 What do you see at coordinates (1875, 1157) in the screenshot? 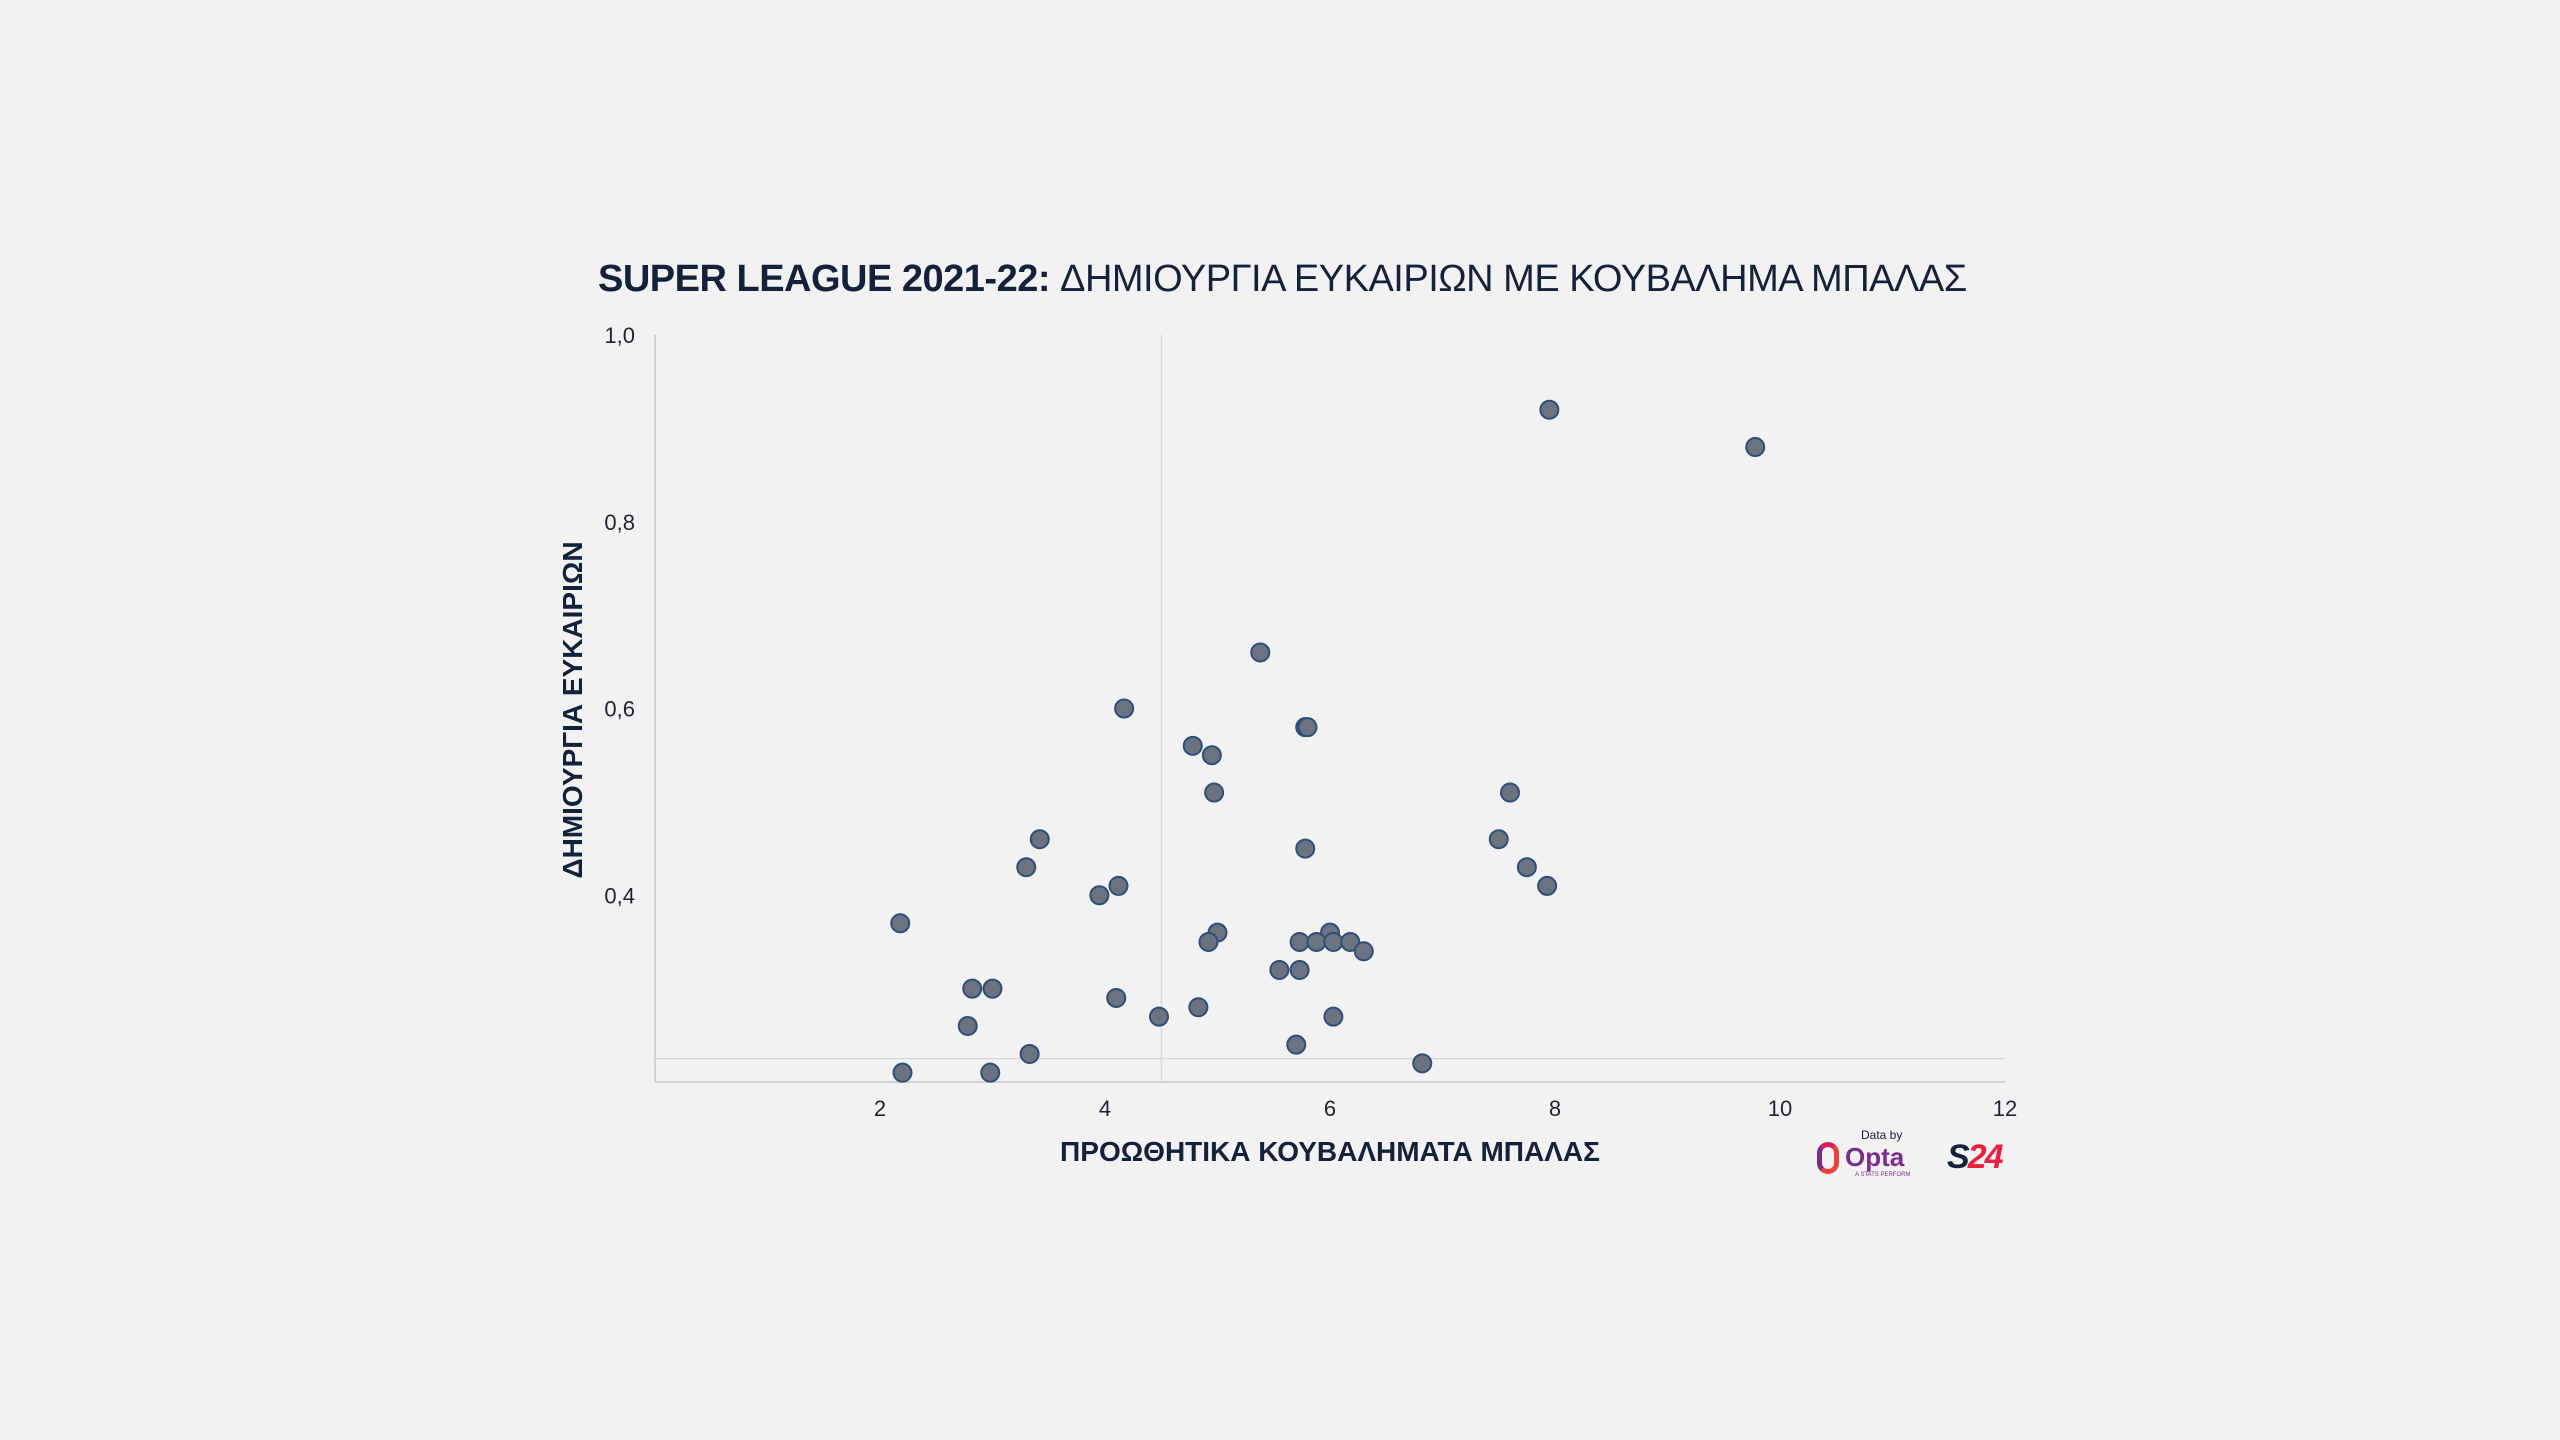
I see `opta-logo-text: Opta` at bounding box center [1875, 1157].